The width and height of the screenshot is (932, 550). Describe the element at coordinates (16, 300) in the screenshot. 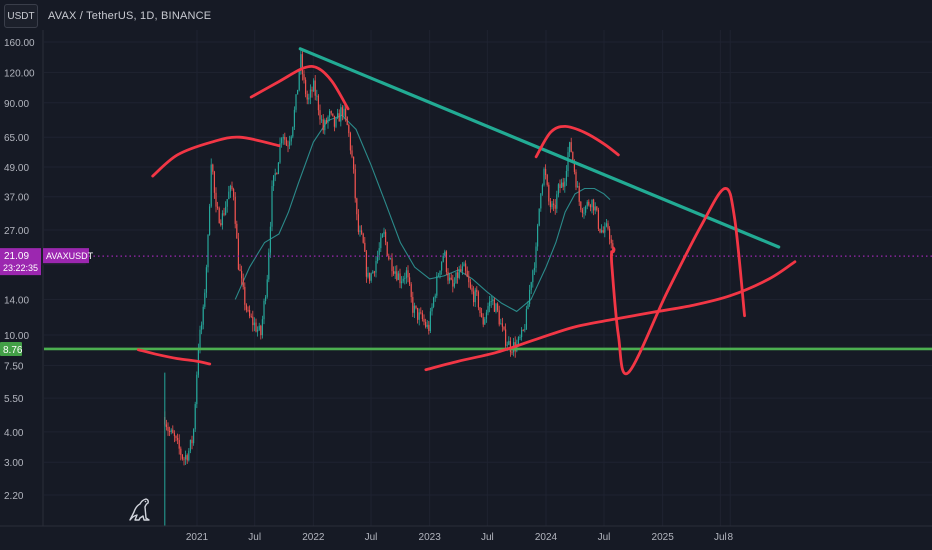

I see `y-tick-label: 14.00` at that location.